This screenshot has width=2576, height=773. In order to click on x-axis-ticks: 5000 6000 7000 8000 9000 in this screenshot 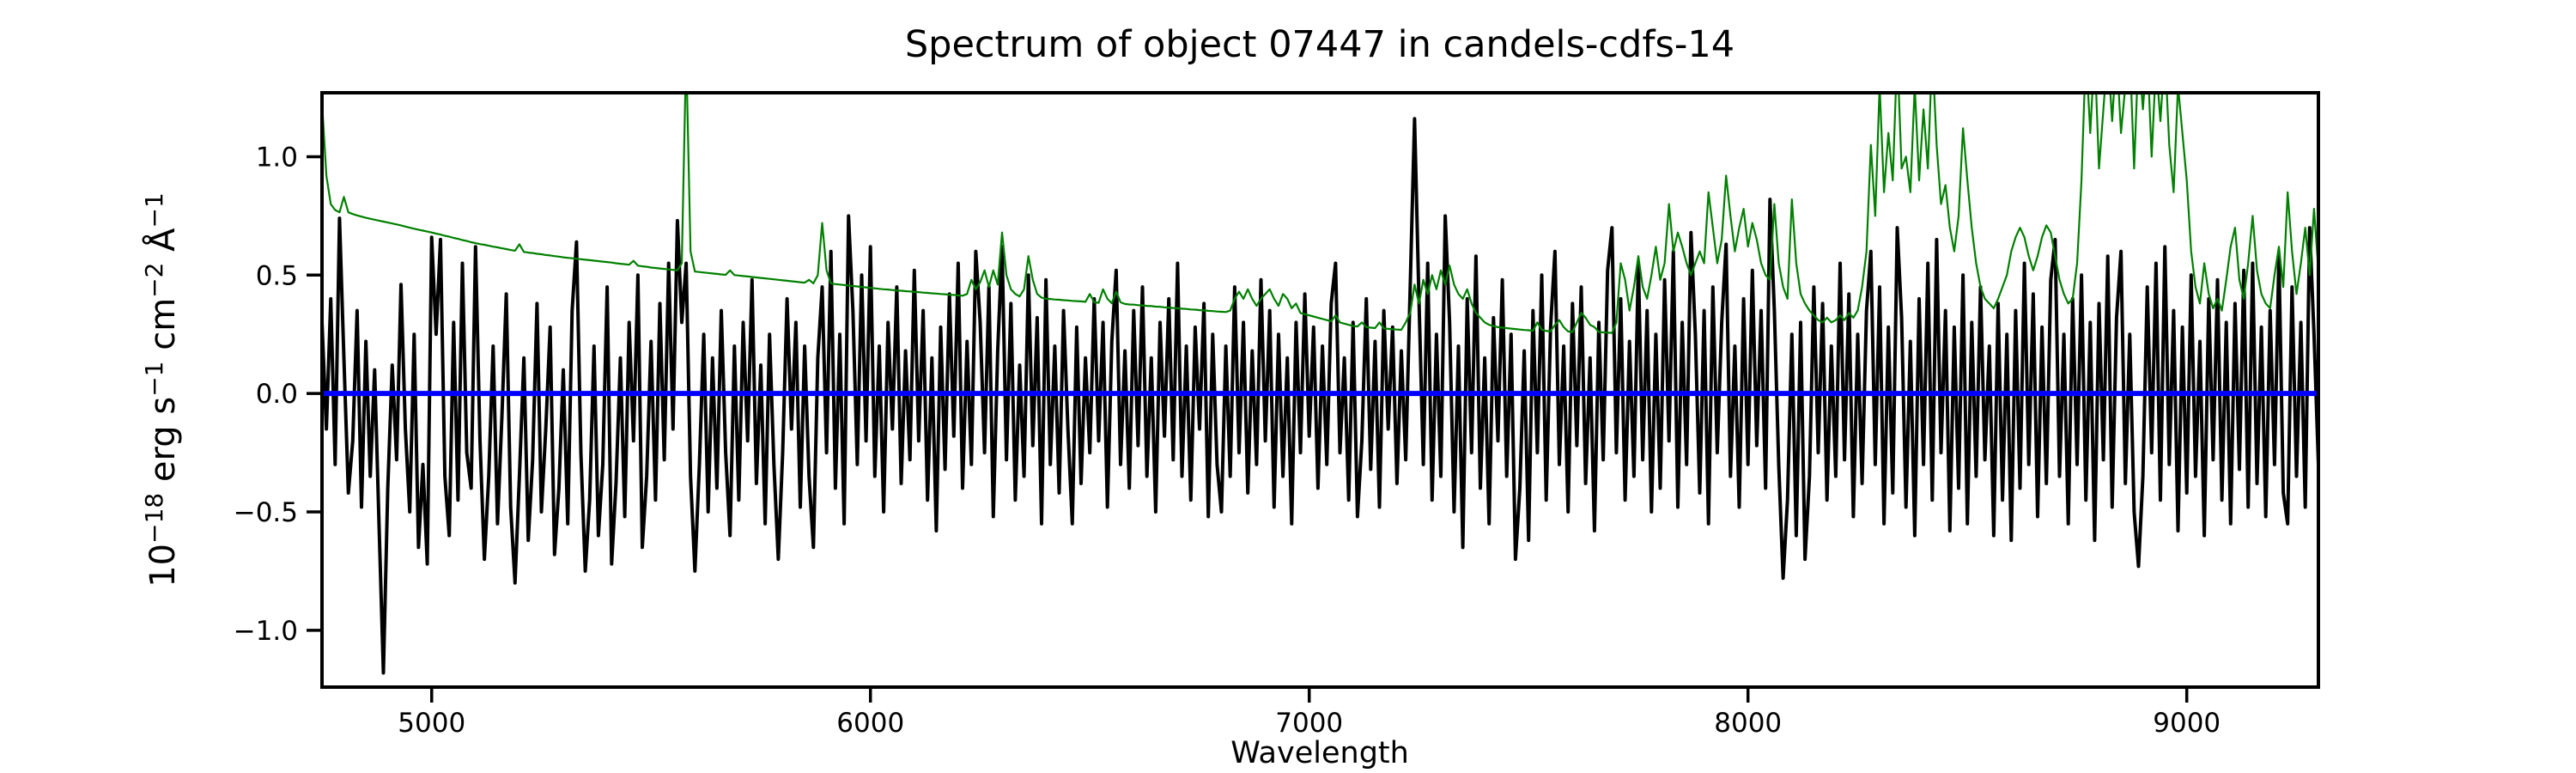, I will do `click(1309, 713)`.